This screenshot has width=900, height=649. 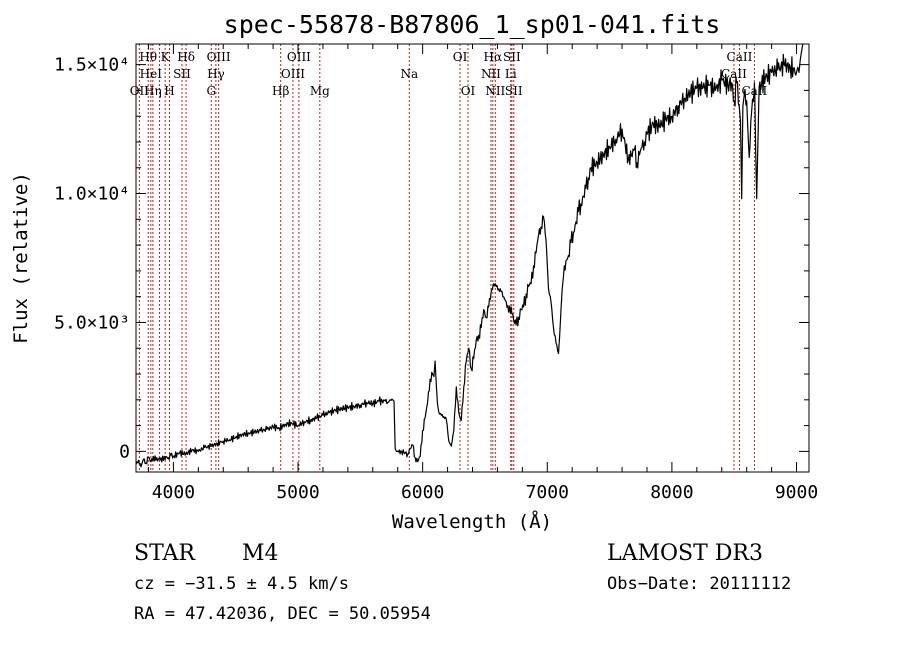 I want to click on spectral-line-label: Hβ, so click(x=280, y=91).